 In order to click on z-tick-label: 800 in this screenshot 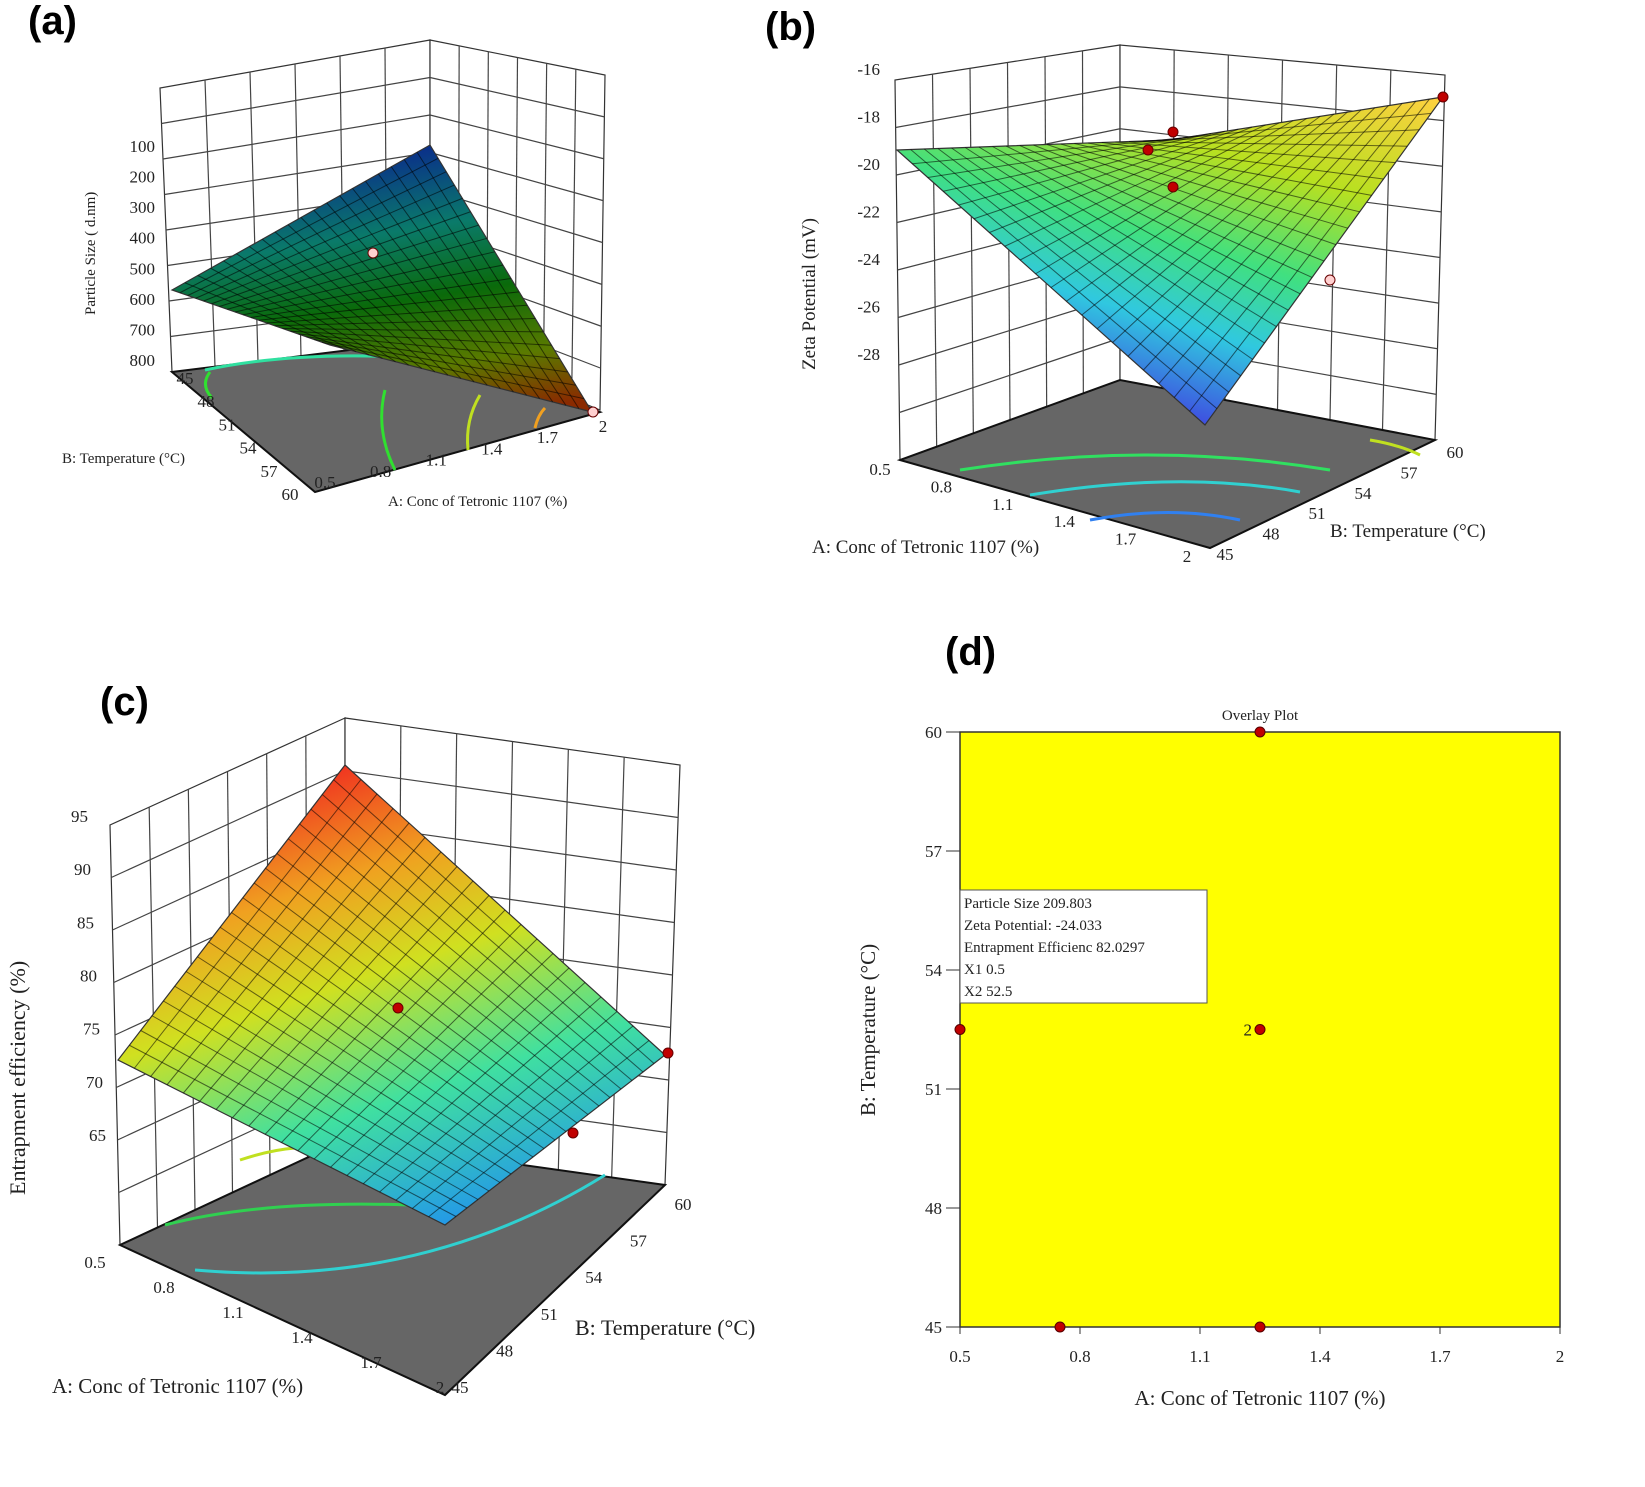, I will do `click(143, 360)`.